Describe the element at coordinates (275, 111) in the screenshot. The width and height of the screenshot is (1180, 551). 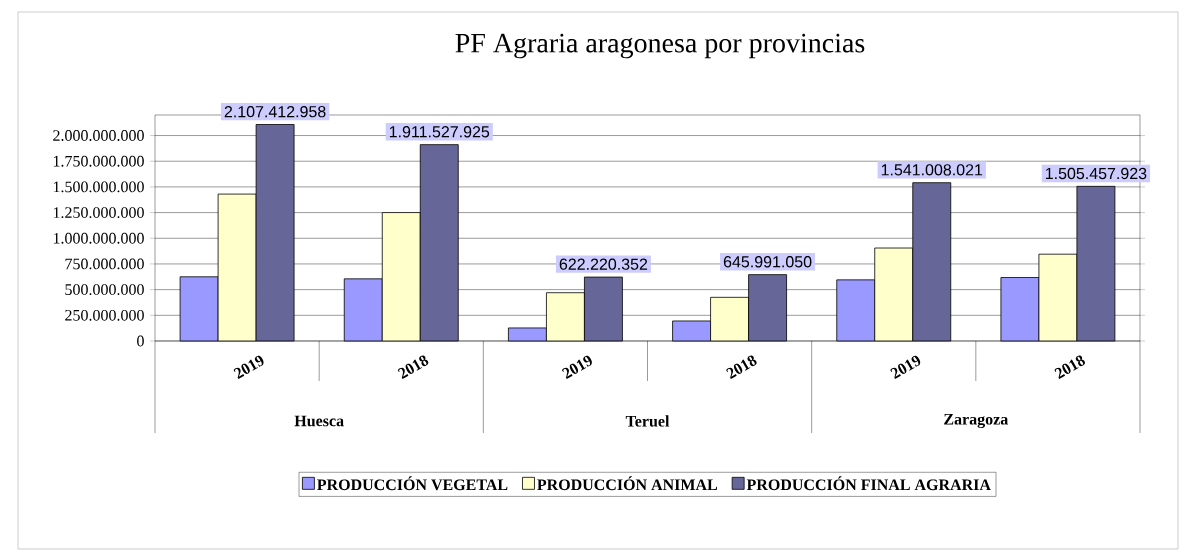
I see `data-label: 2.107.412.958` at that location.